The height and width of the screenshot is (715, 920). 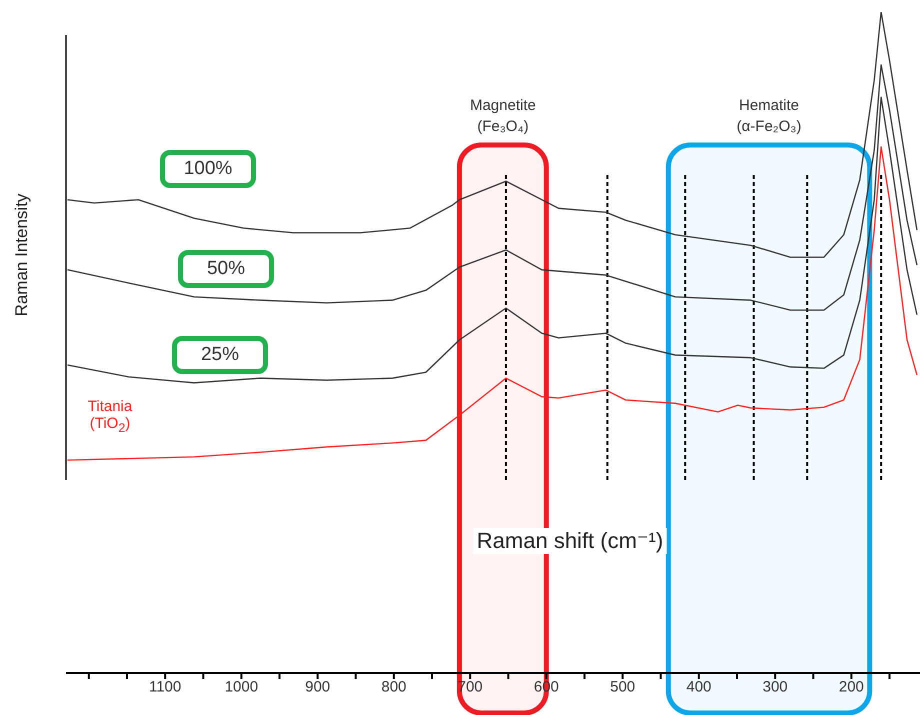 I want to click on series-label: 100%, so click(x=208, y=169).